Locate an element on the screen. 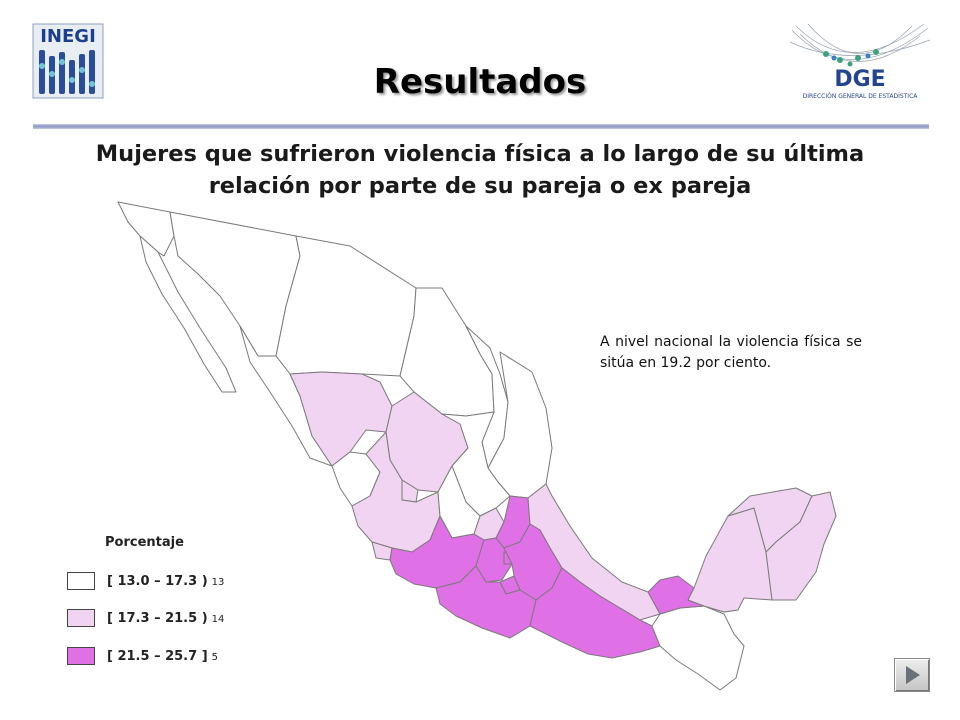  inegi-logo: INEGI is located at coordinates (68, 61).